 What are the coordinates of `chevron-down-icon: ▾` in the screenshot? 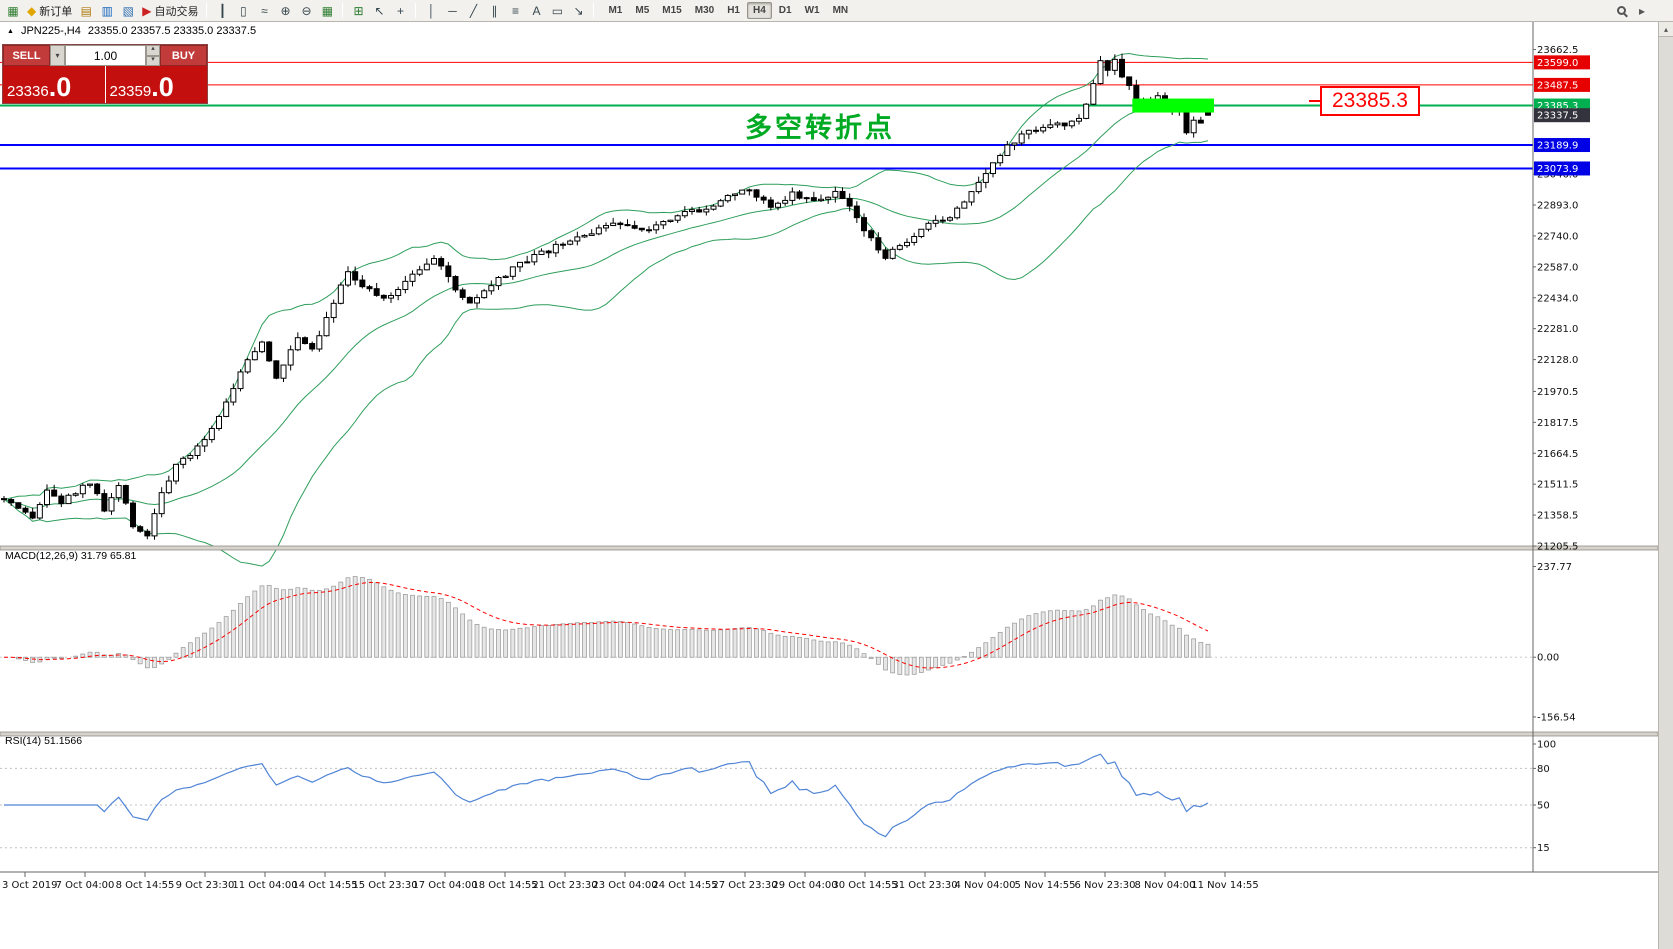 It's located at (57, 55).